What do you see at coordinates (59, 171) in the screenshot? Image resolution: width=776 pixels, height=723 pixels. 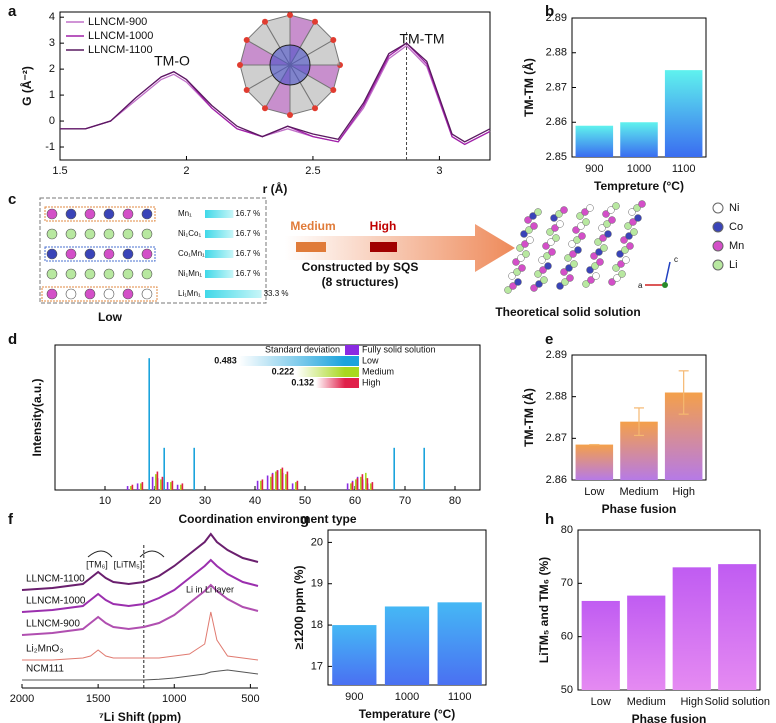 I see `x-tick-label: 1.5` at bounding box center [59, 171].